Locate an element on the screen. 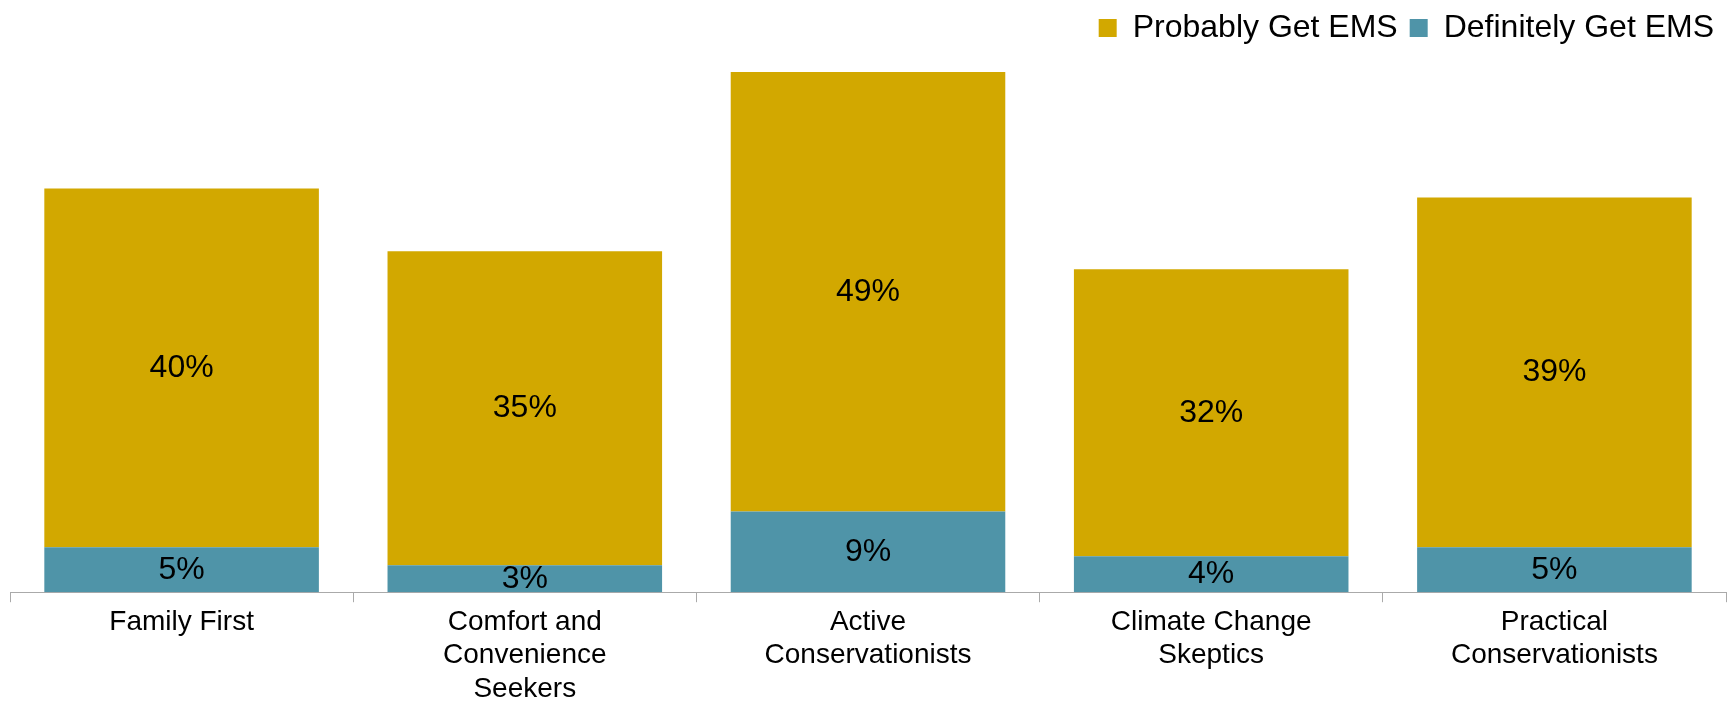  x-tick-label: Family First is located at coordinates (182, 620).